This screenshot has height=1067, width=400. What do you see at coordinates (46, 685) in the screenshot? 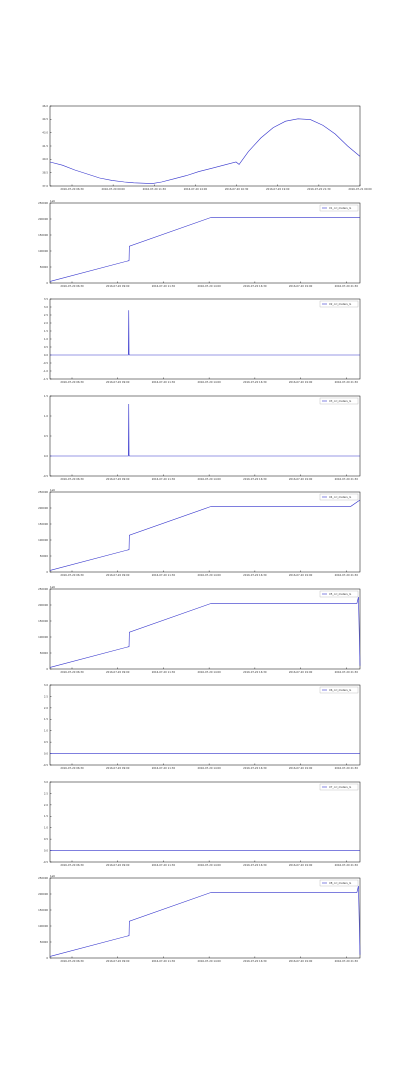
I see `y-tick-label: 3.0` at bounding box center [46, 685].